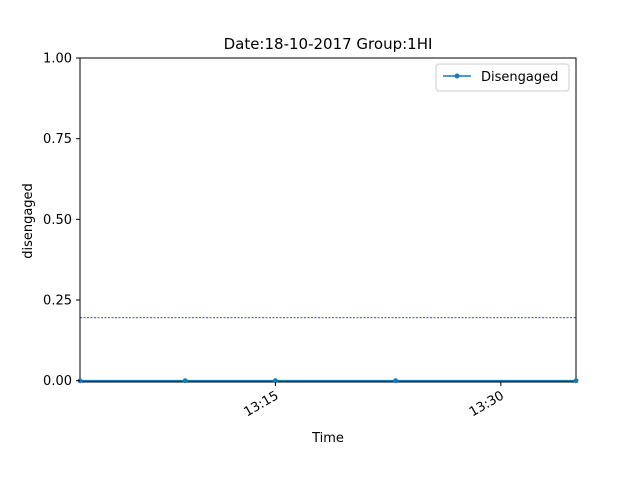 This screenshot has height=480, width=640. I want to click on legend-marker-swatch, so click(457, 76).